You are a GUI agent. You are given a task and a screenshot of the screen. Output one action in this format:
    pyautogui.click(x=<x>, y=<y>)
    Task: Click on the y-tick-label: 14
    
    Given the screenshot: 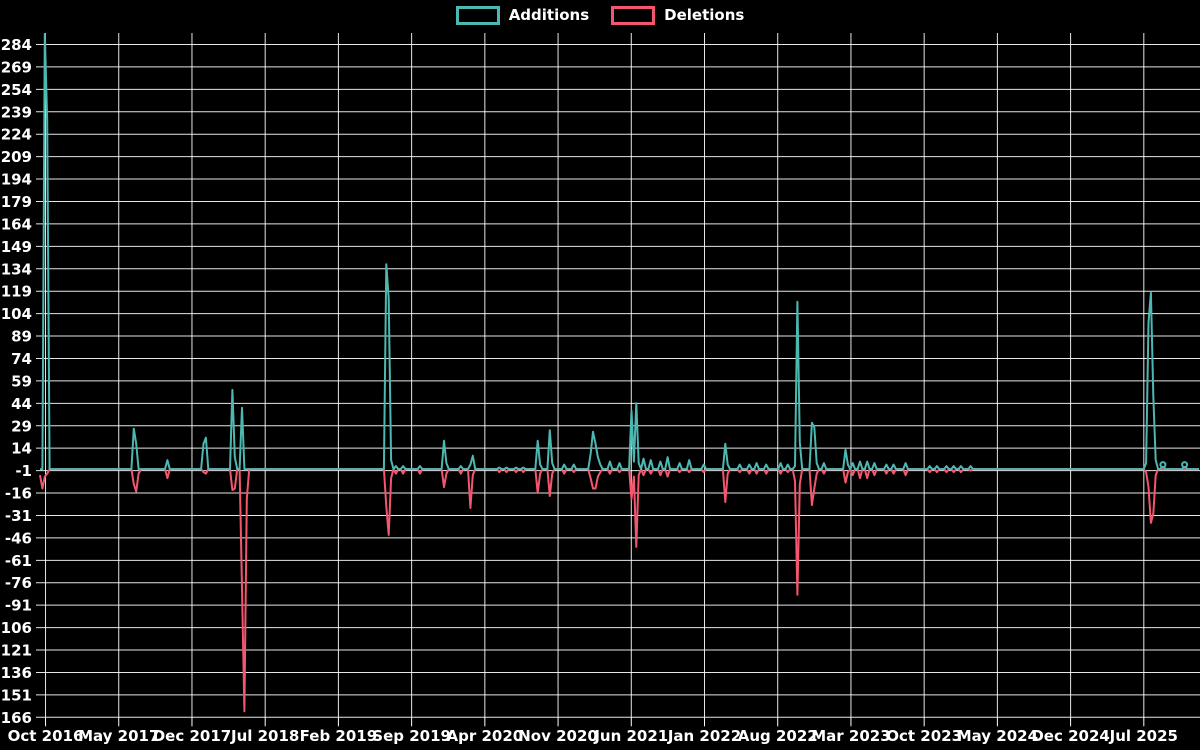 What is the action you would take?
    pyautogui.click(x=21, y=449)
    